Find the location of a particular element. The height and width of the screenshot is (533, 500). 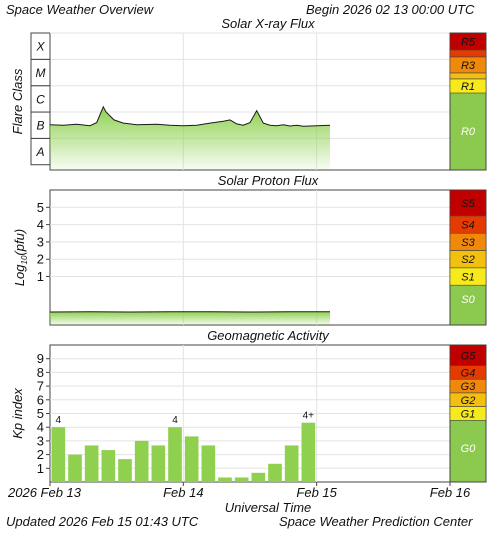

proton-title: Solar Proton Flux is located at coordinates (268, 180).